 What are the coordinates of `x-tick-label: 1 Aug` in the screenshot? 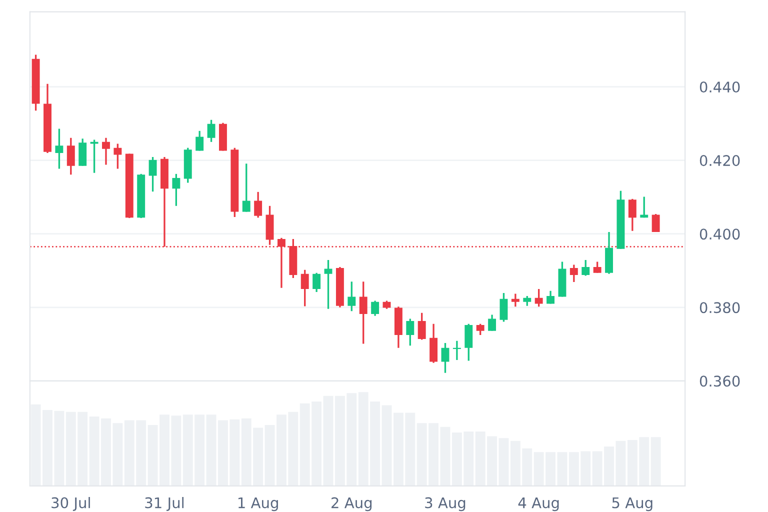 It's located at (258, 504).